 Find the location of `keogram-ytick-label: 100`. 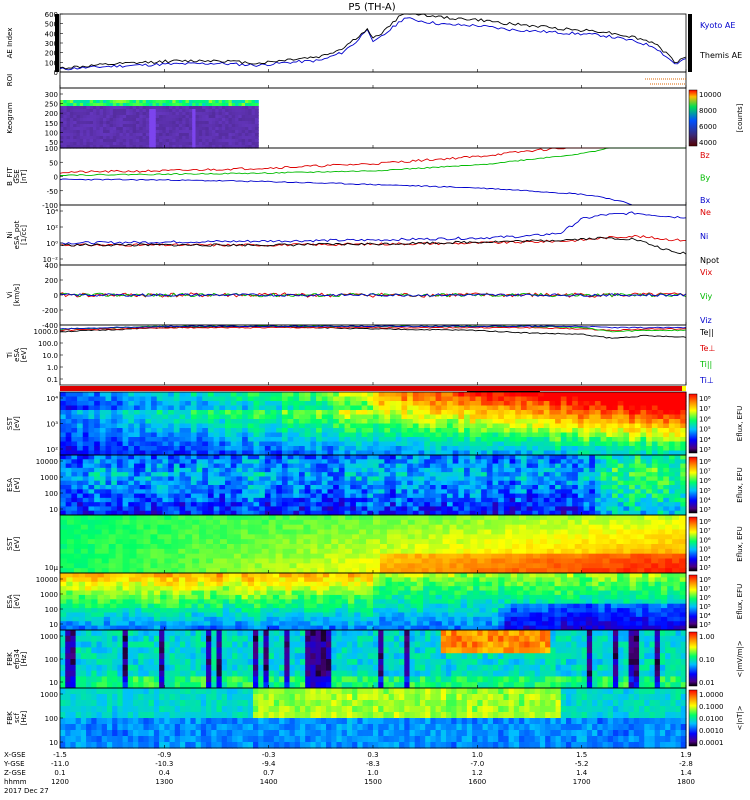

keogram-ytick-label: 100 is located at coordinates (51, 133).